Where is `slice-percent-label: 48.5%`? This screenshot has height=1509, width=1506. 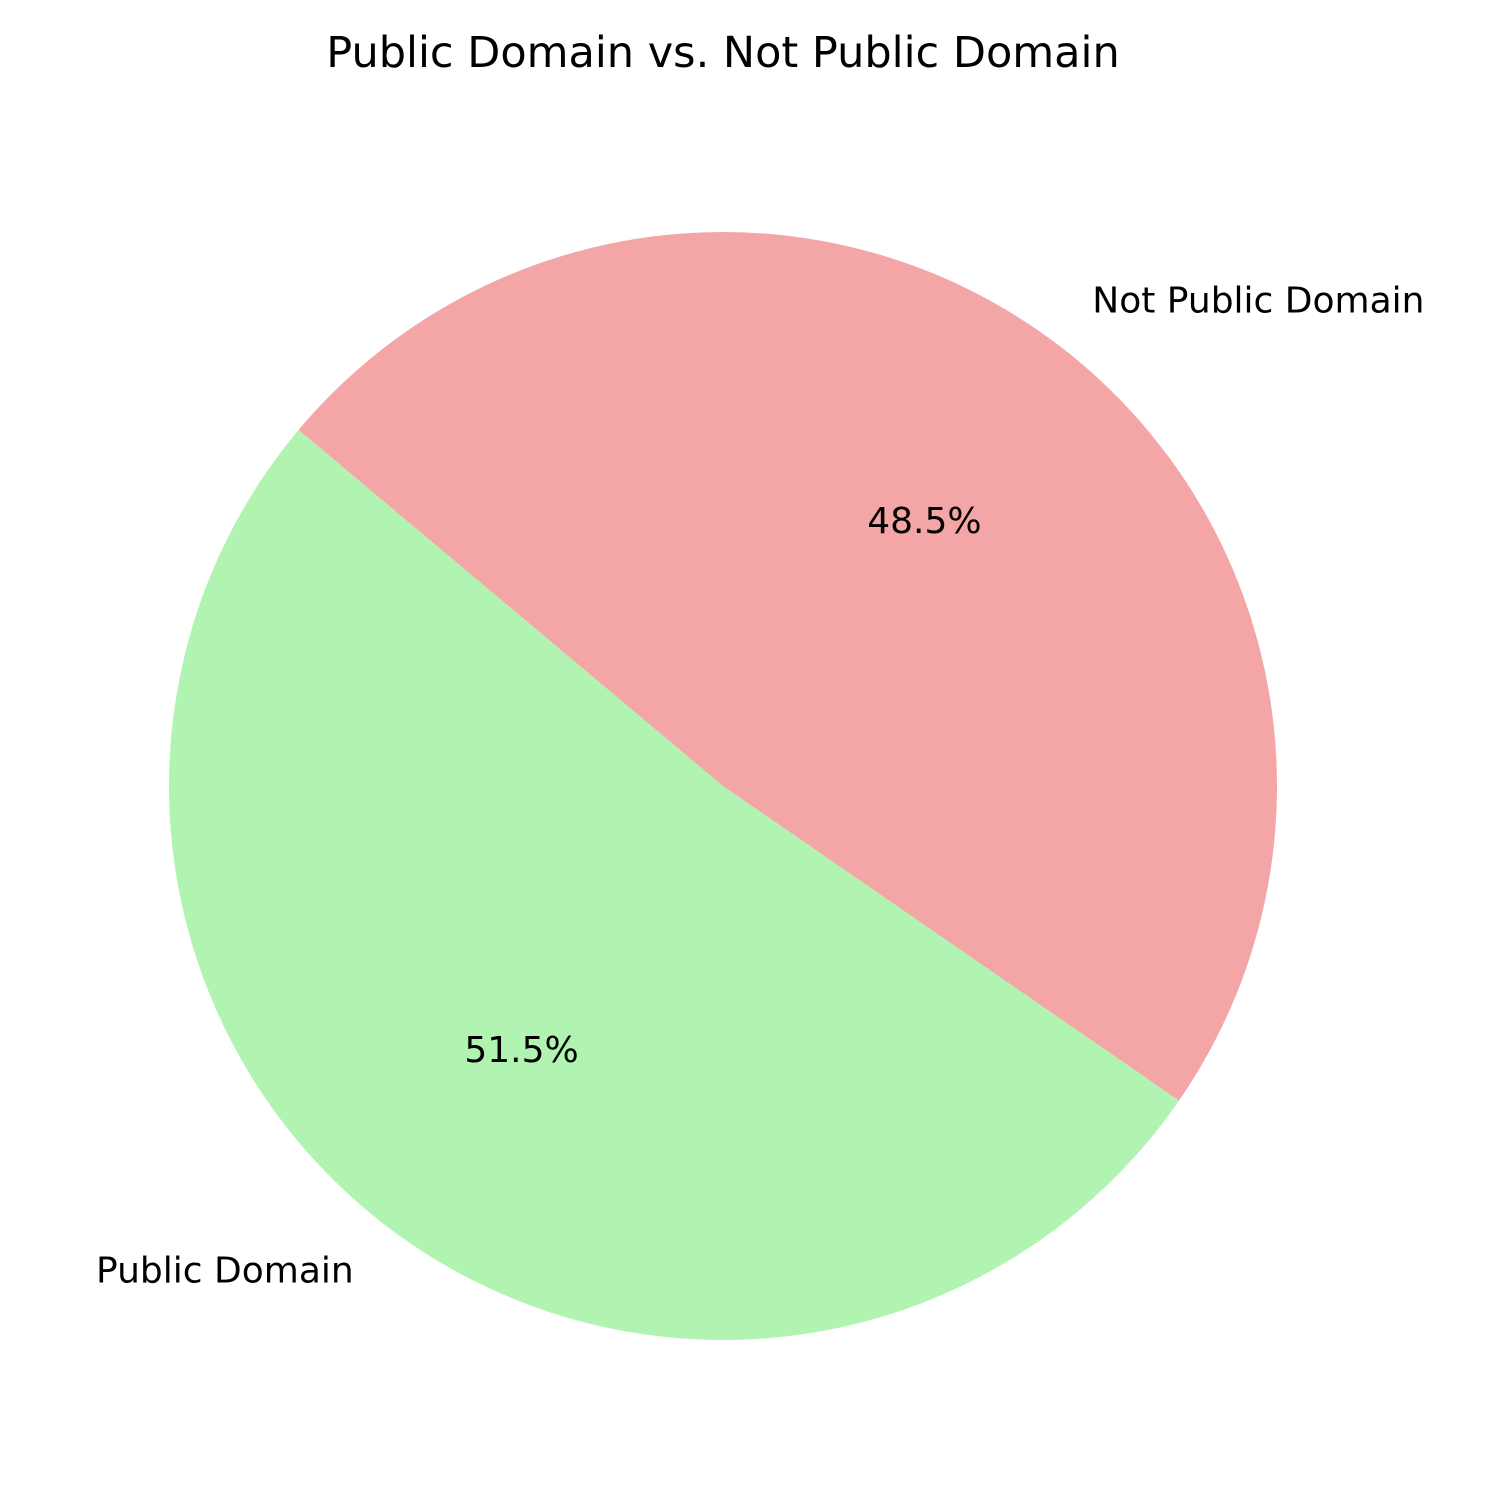
slice-percent-label: 48.5% is located at coordinates (924, 521).